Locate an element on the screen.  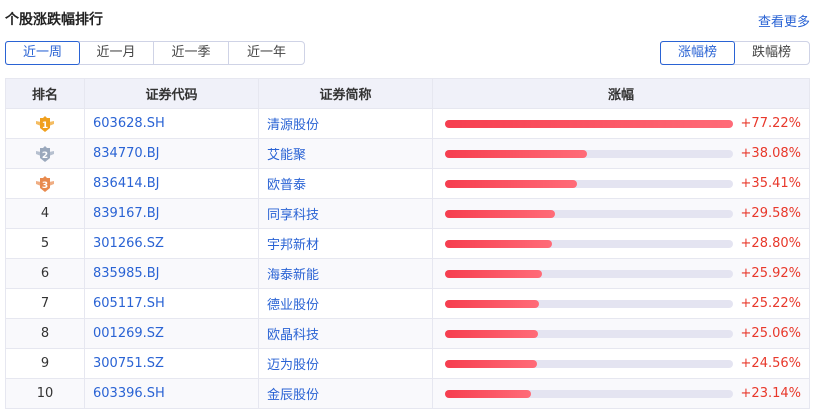
security-code-link: 301266.SZ is located at coordinates (171, 243).